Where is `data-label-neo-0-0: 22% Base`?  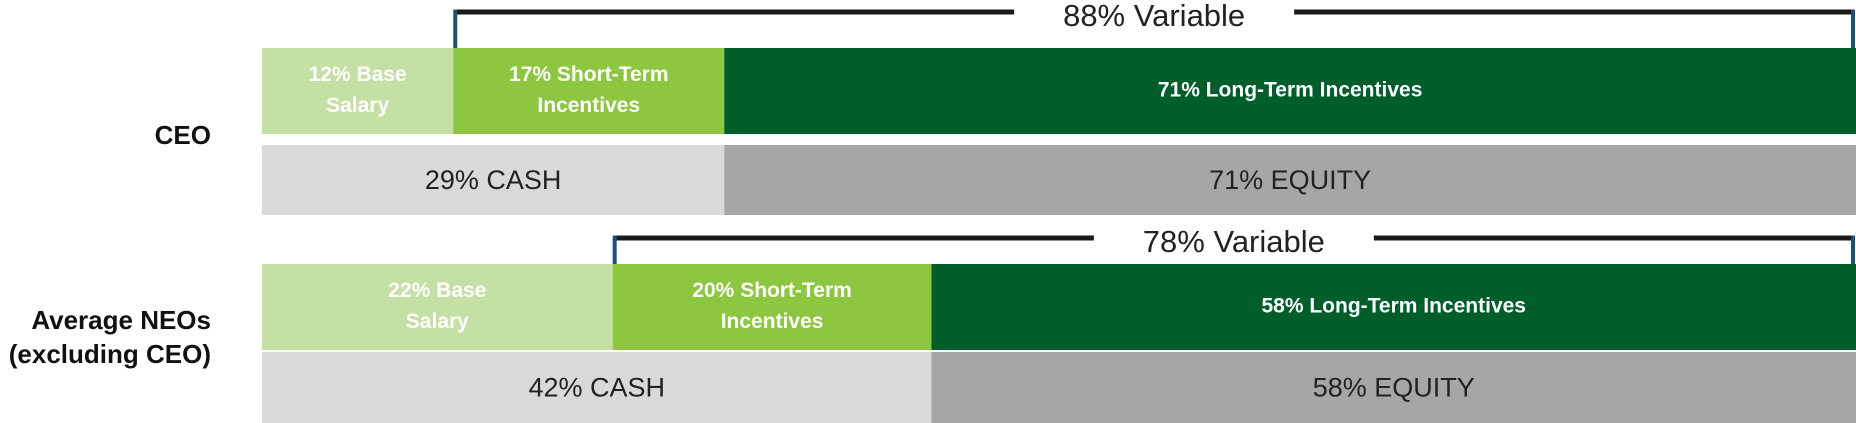 data-label-neo-0-0: 22% Base is located at coordinates (437, 290).